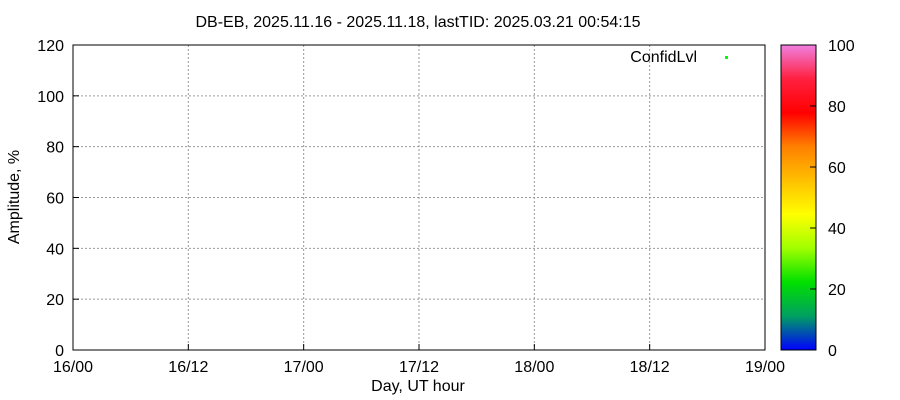 This screenshot has width=900, height=400. What do you see at coordinates (14, 197) in the screenshot?
I see `y-axis-label: Amplitude, %` at bounding box center [14, 197].